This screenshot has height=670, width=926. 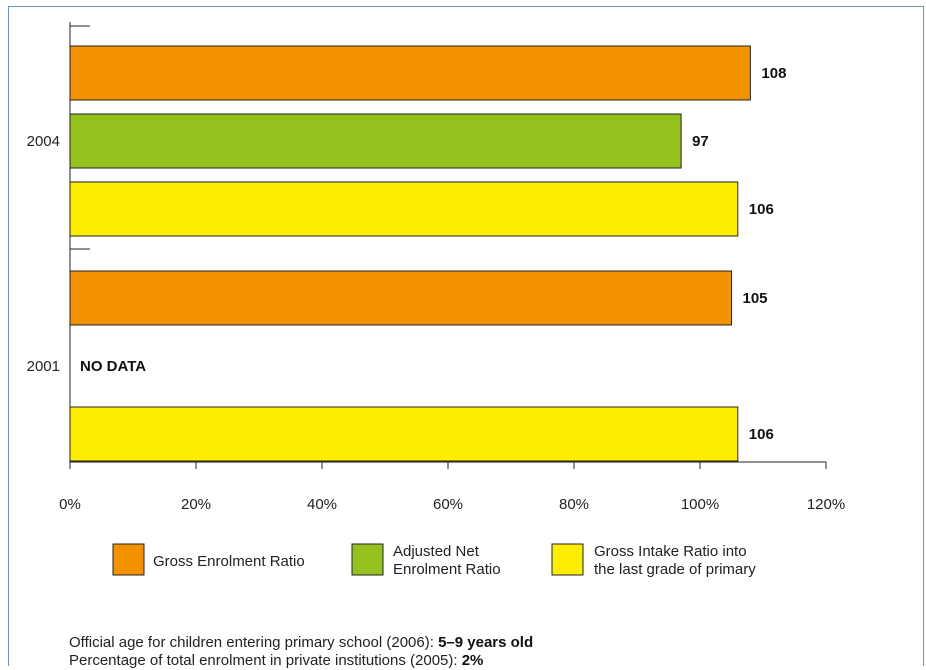 I want to click on bar-2001-gross-intake, so click(x=404, y=434).